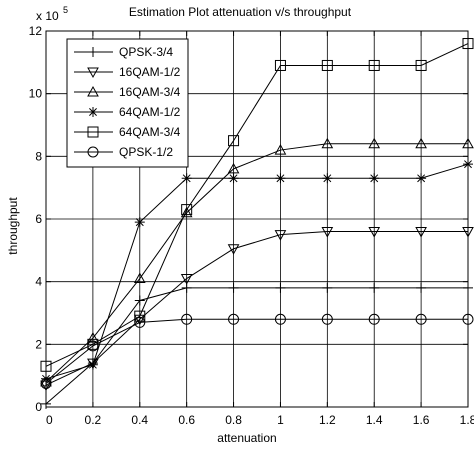  Describe the element at coordinates (38, 282) in the screenshot. I see `y-tick-label: 4` at that location.